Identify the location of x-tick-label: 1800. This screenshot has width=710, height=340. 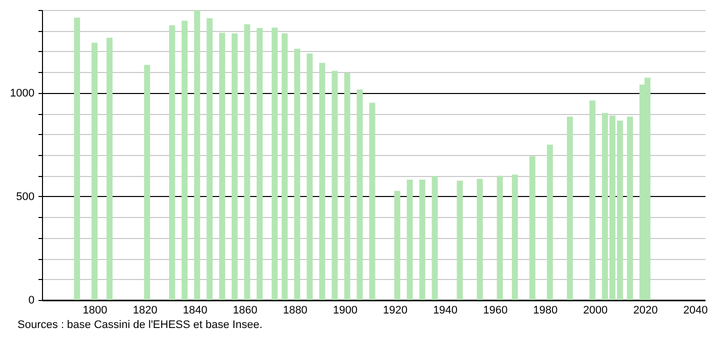
(95, 310).